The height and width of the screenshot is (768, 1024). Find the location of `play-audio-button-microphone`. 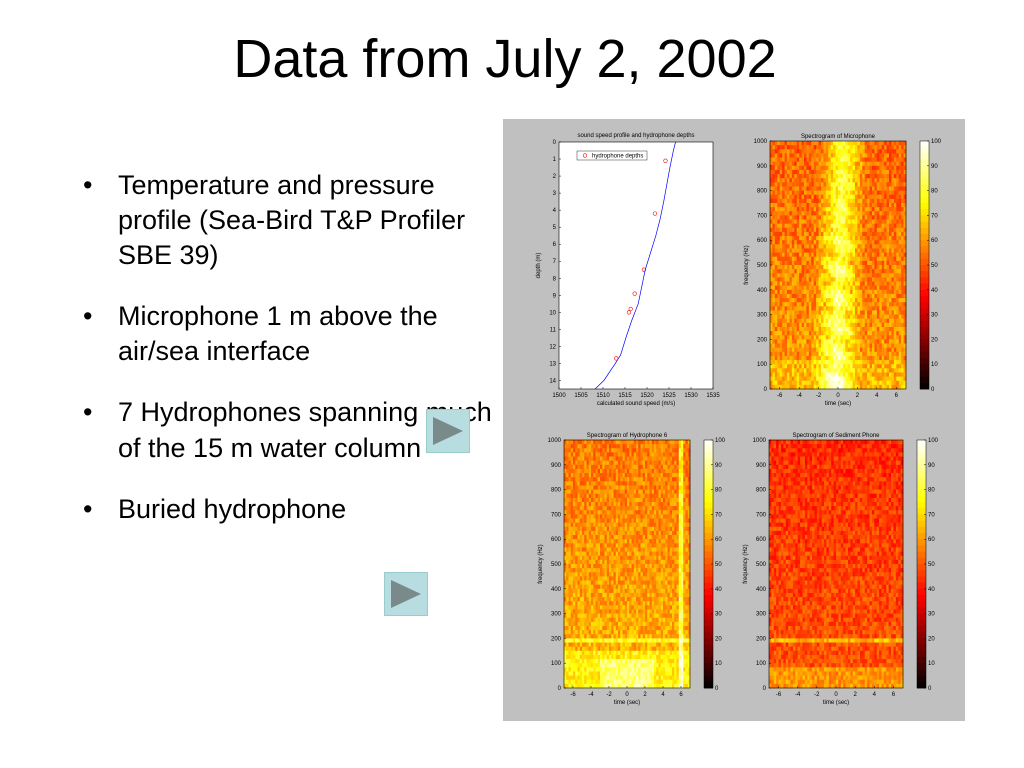

play-audio-button-microphone is located at coordinates (448, 431).